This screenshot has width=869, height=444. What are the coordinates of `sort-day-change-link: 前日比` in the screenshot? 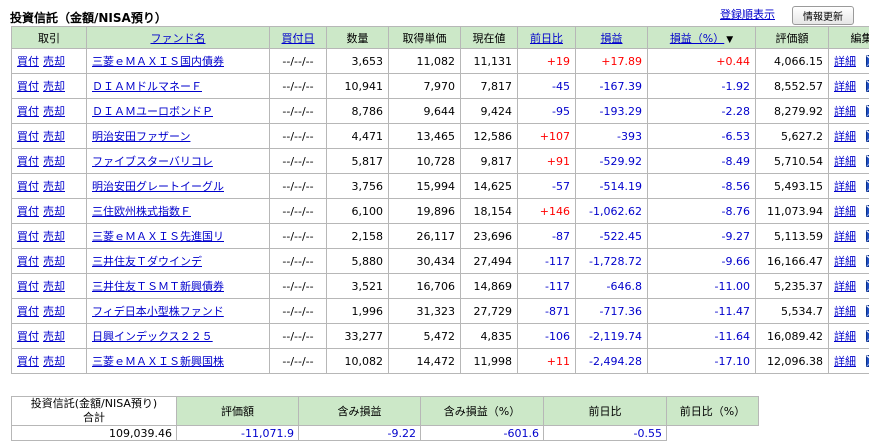 It's located at (546, 38).